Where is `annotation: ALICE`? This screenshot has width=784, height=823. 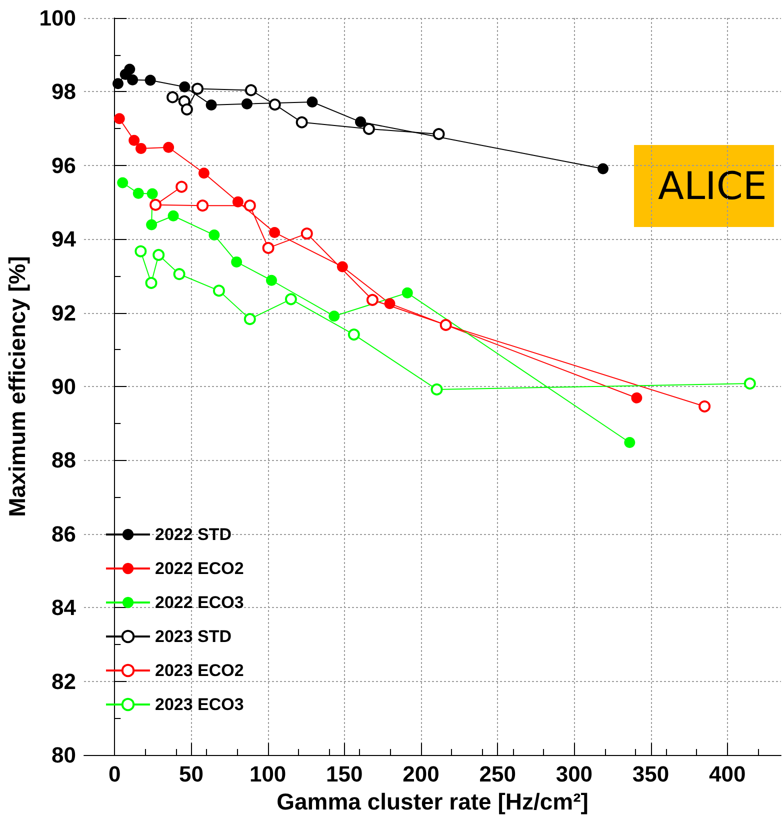 annotation: ALICE is located at coordinates (712, 186).